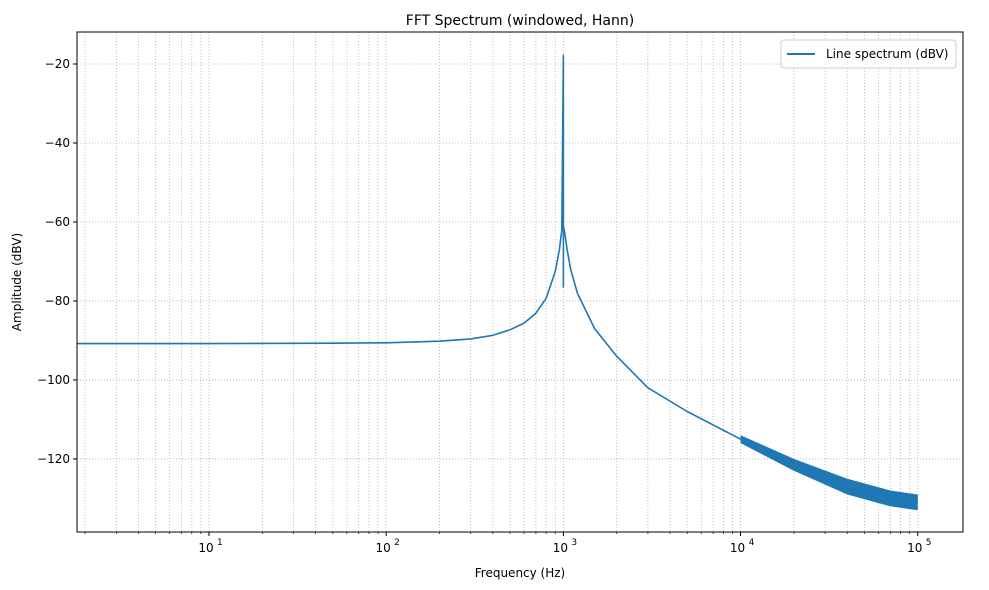 The image size is (989, 590). I want to click on y-tick-label: −40, so click(57, 143).